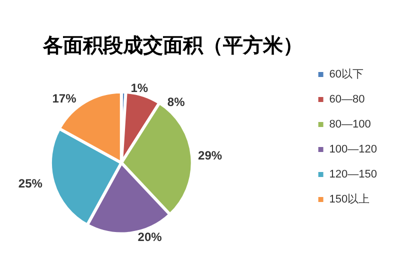 The height and width of the screenshot is (274, 394). Describe the element at coordinates (150, 237) in the screenshot. I see `data-label: 20%` at that location.